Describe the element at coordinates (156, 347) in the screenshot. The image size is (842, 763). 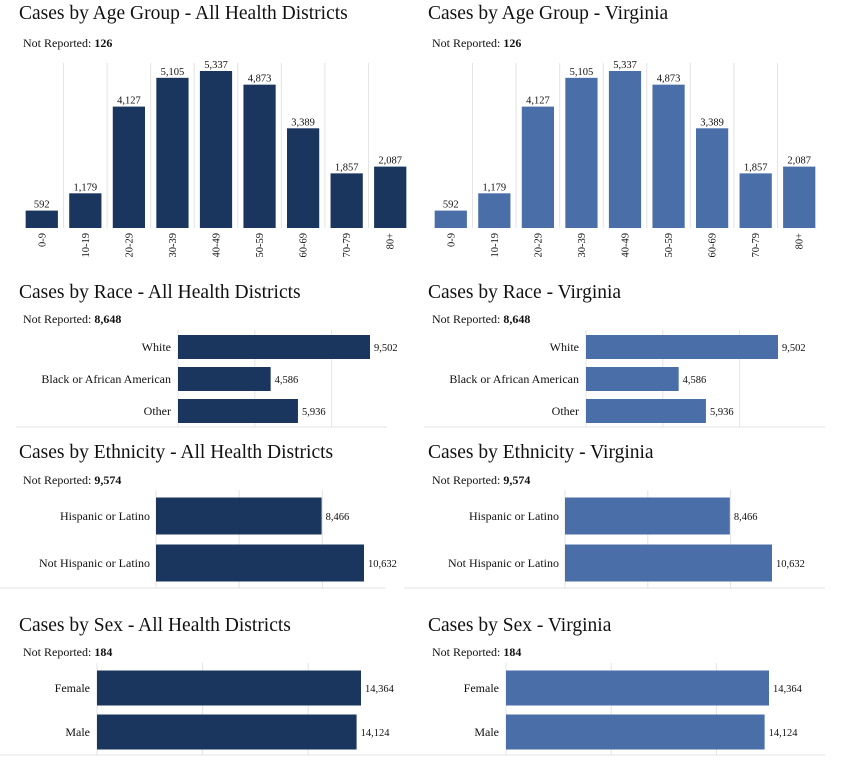
I see `category-label: White` at that location.